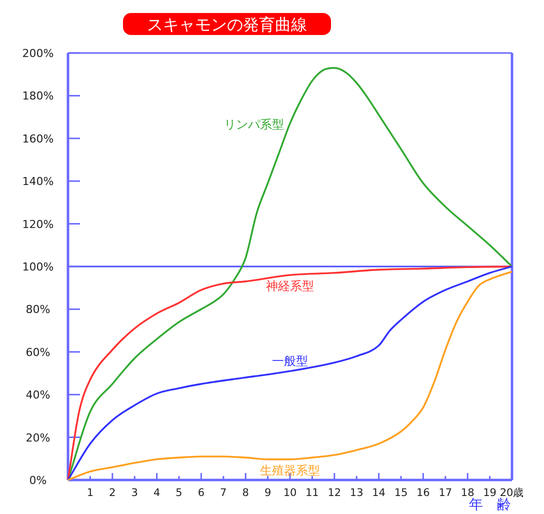 This screenshot has height=514, width=544. What do you see at coordinates (512, 492) in the screenshot?
I see `x-tick-label: 20歳` at bounding box center [512, 492].